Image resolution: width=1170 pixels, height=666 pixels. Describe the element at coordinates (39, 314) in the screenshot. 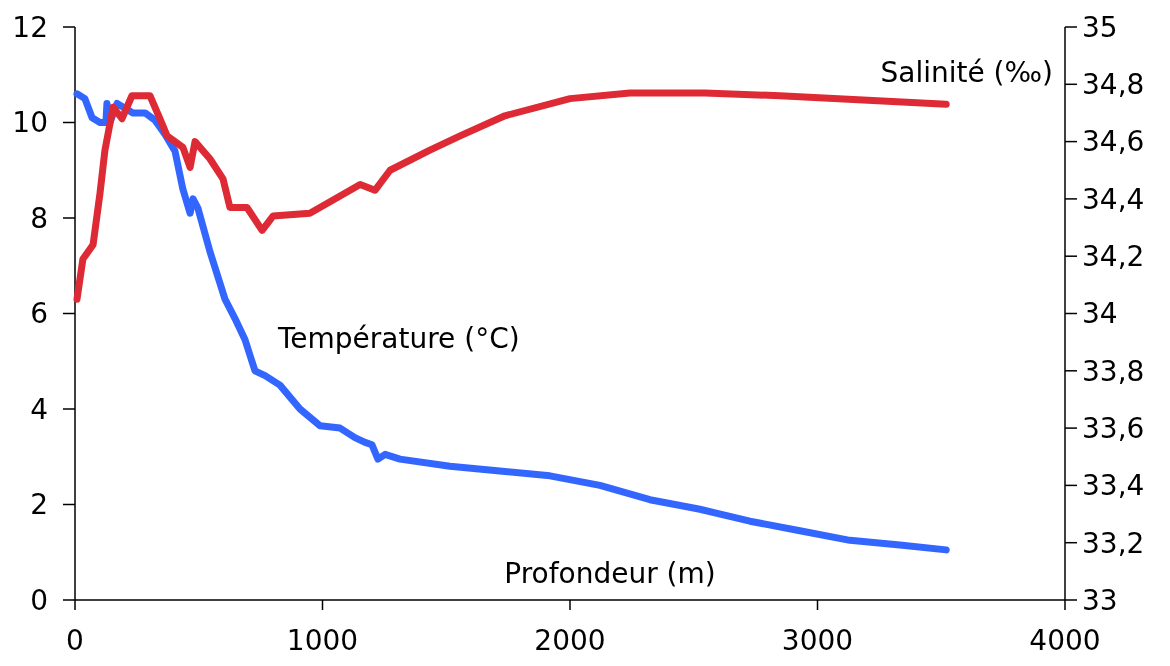

I see `y-tick-label: 6` at that location.